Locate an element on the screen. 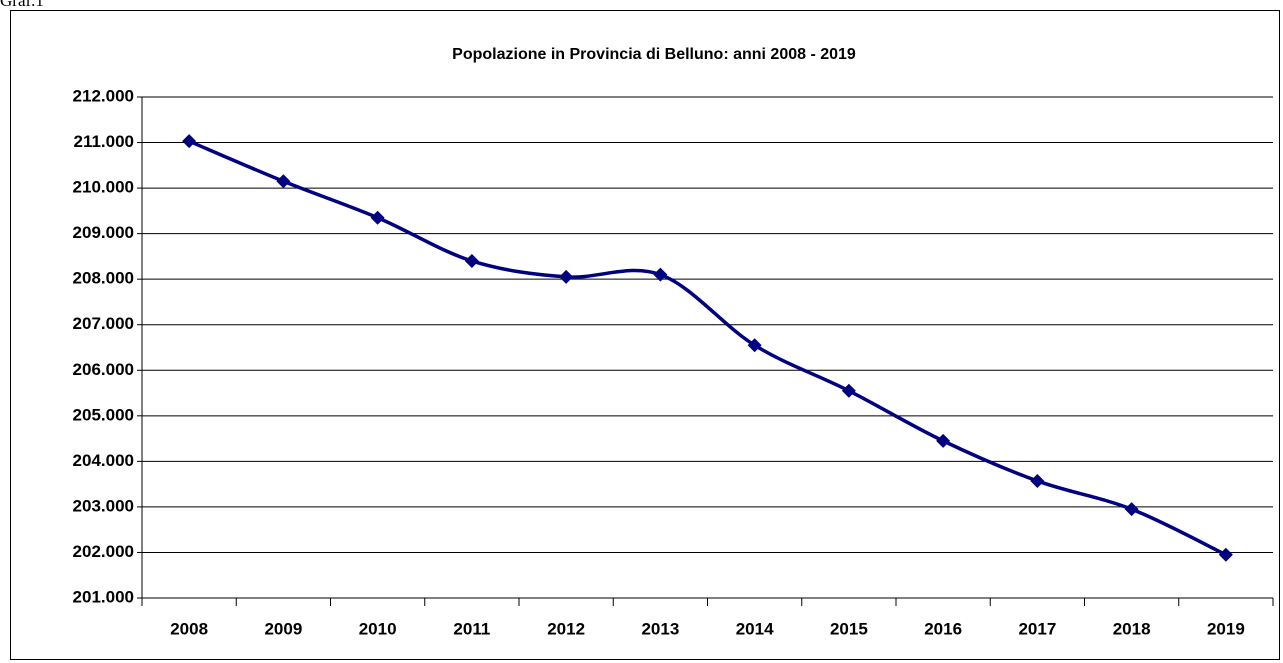  y-tick-label: 211.000 is located at coordinates (103, 141).